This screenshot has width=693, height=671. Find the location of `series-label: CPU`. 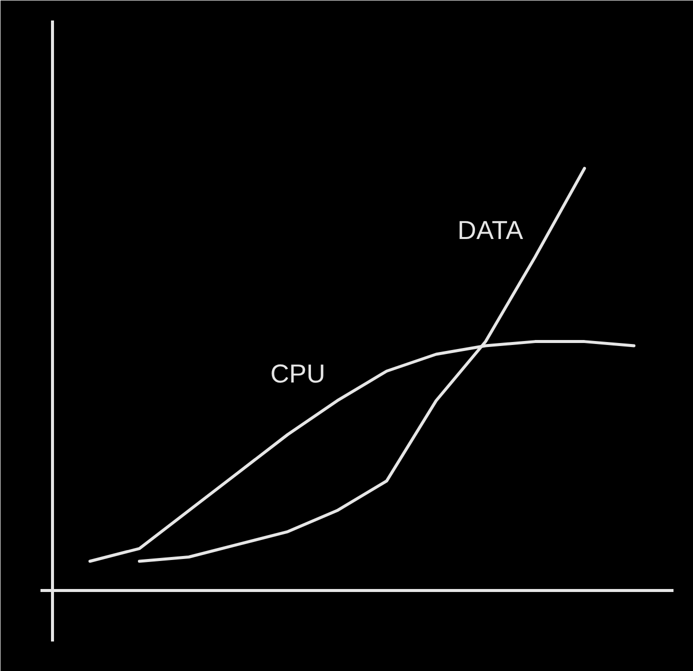

series-label: CPU is located at coordinates (298, 373).